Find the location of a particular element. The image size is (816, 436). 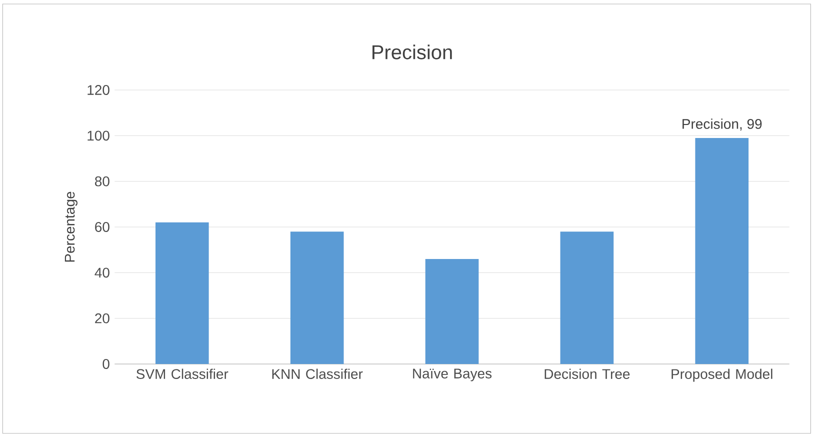

y-tick-label: 100 is located at coordinates (99, 135).